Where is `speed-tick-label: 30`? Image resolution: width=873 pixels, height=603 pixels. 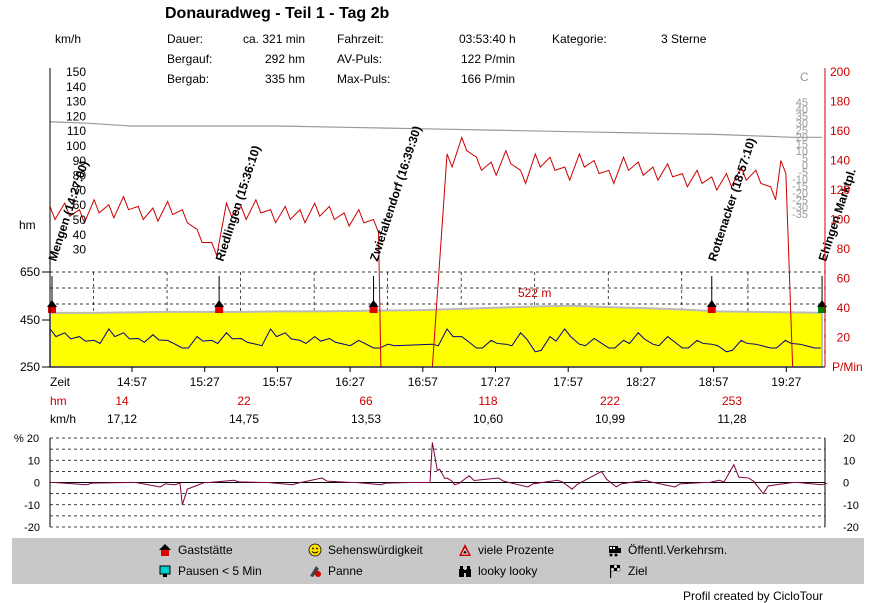 speed-tick-label: 30 is located at coordinates (80, 250).